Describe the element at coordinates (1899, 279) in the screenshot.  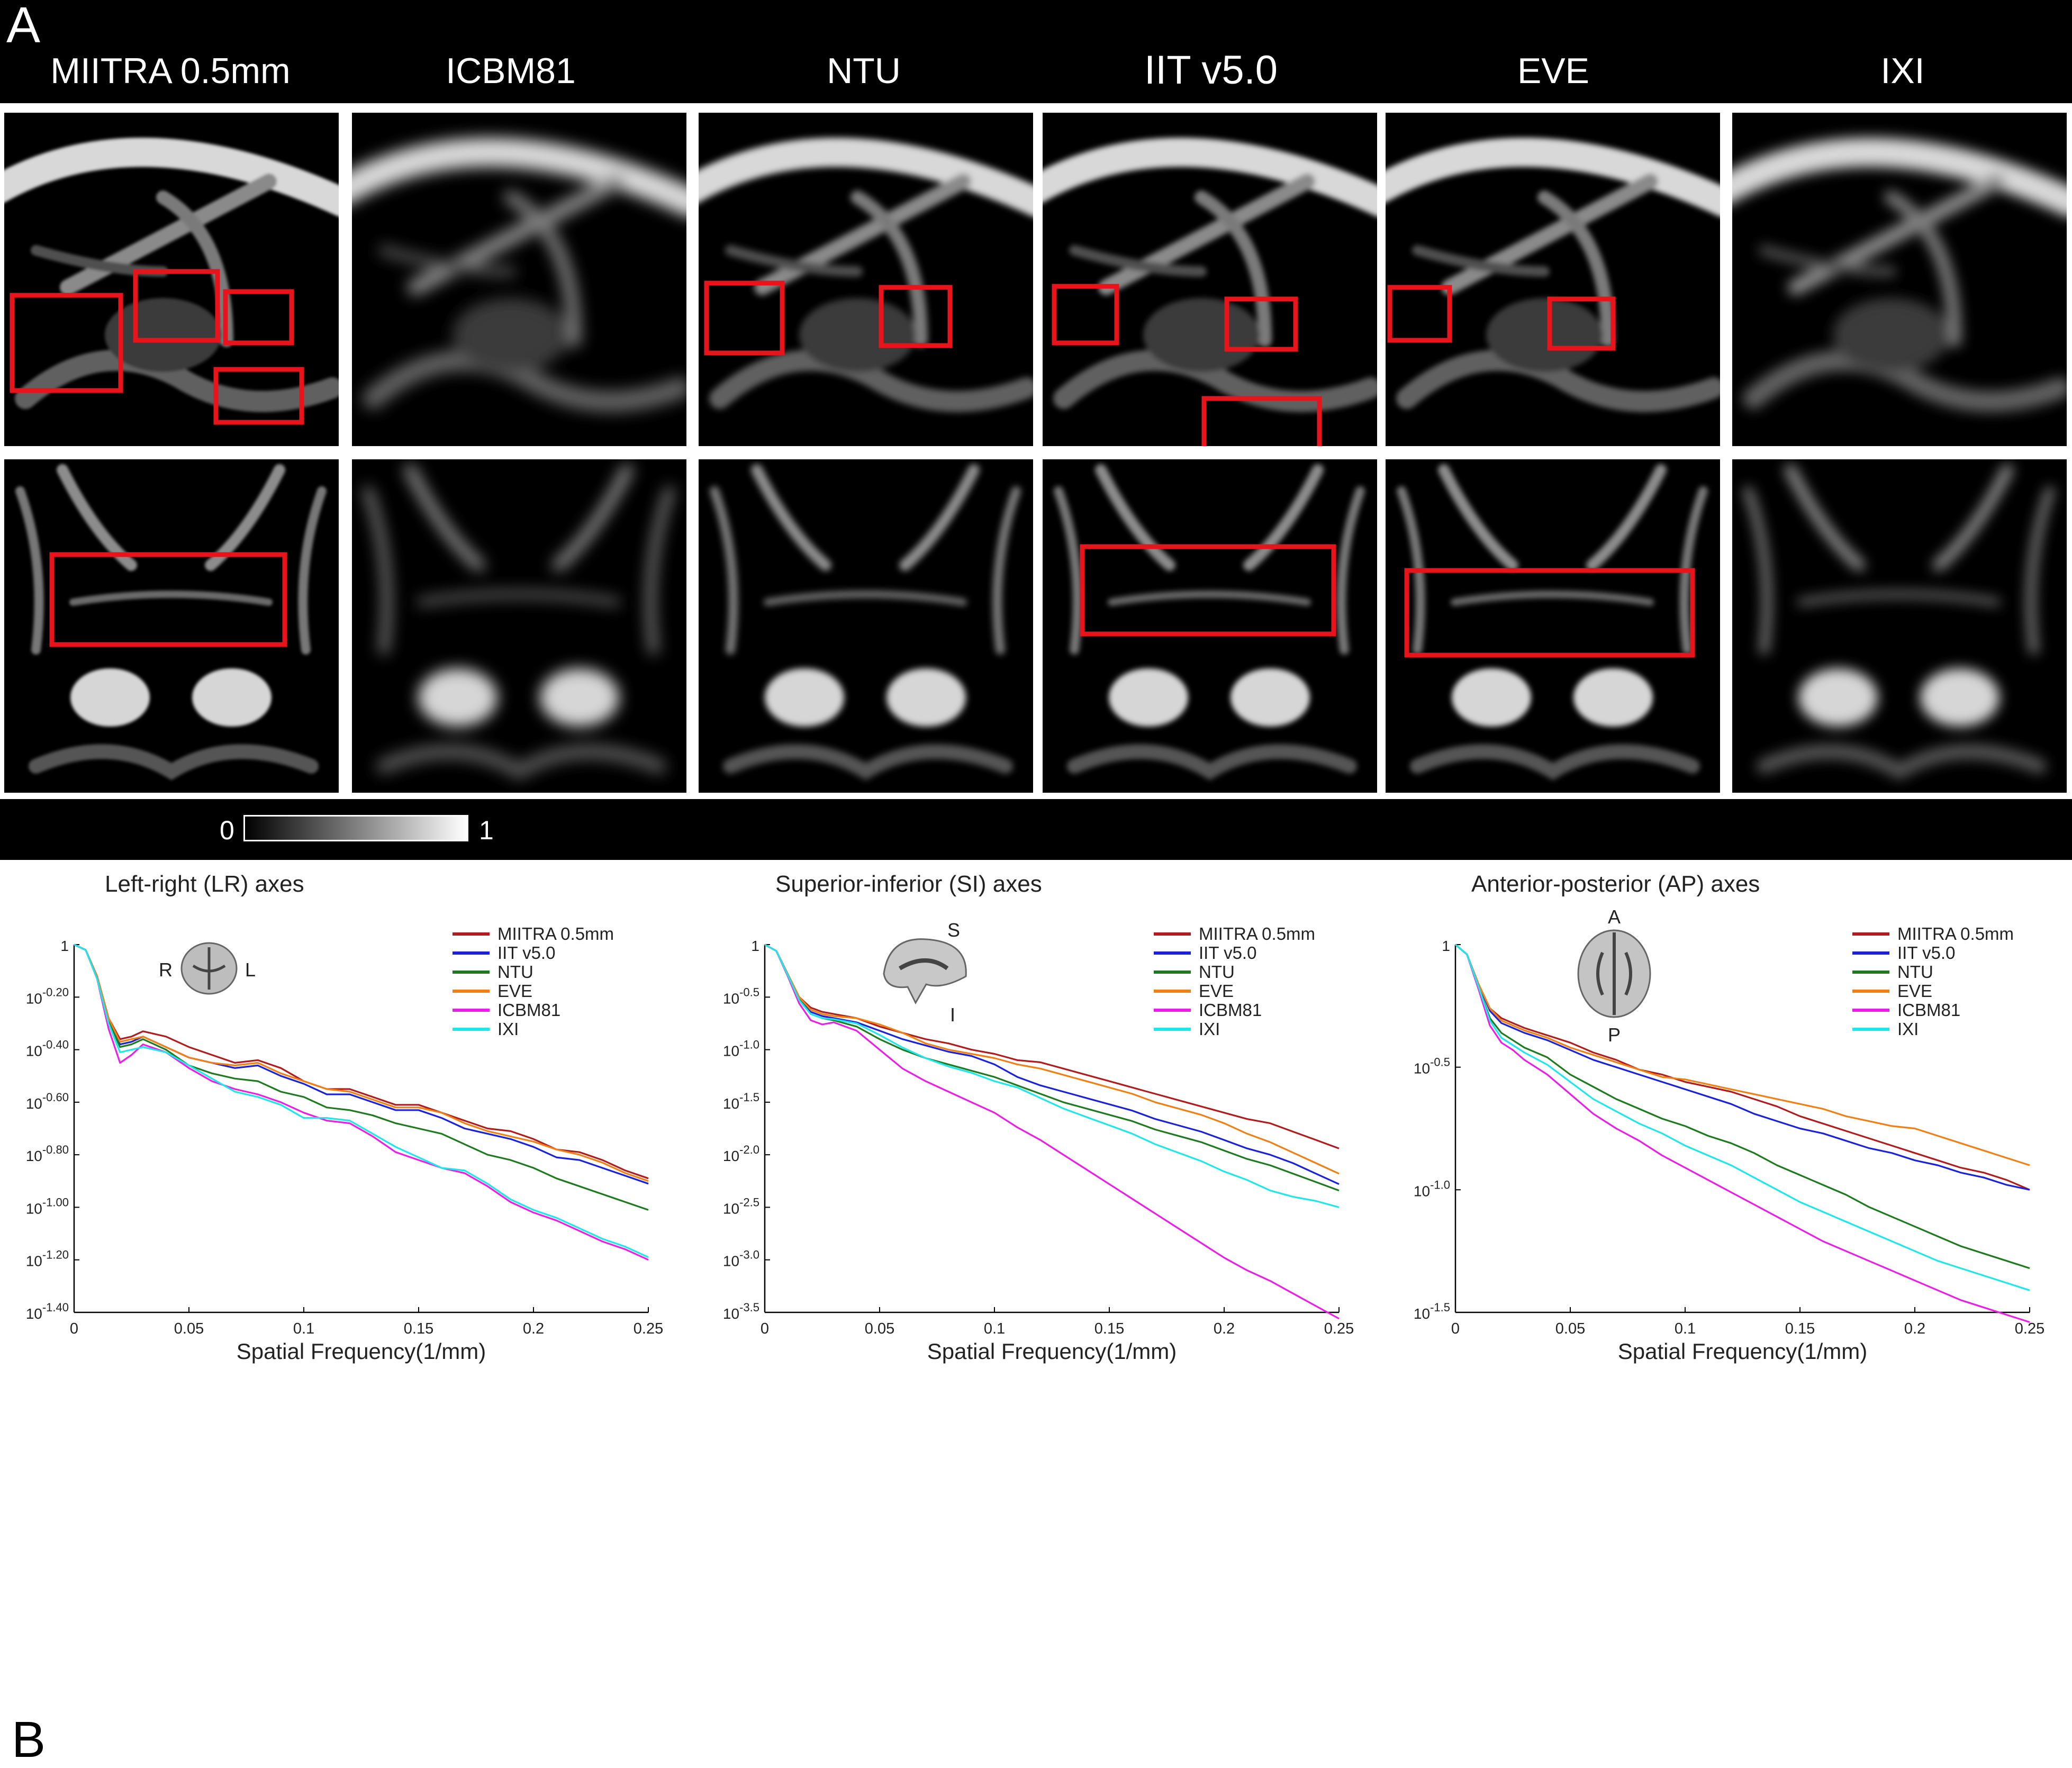
I see `sagittal-slice-ixi` at that location.